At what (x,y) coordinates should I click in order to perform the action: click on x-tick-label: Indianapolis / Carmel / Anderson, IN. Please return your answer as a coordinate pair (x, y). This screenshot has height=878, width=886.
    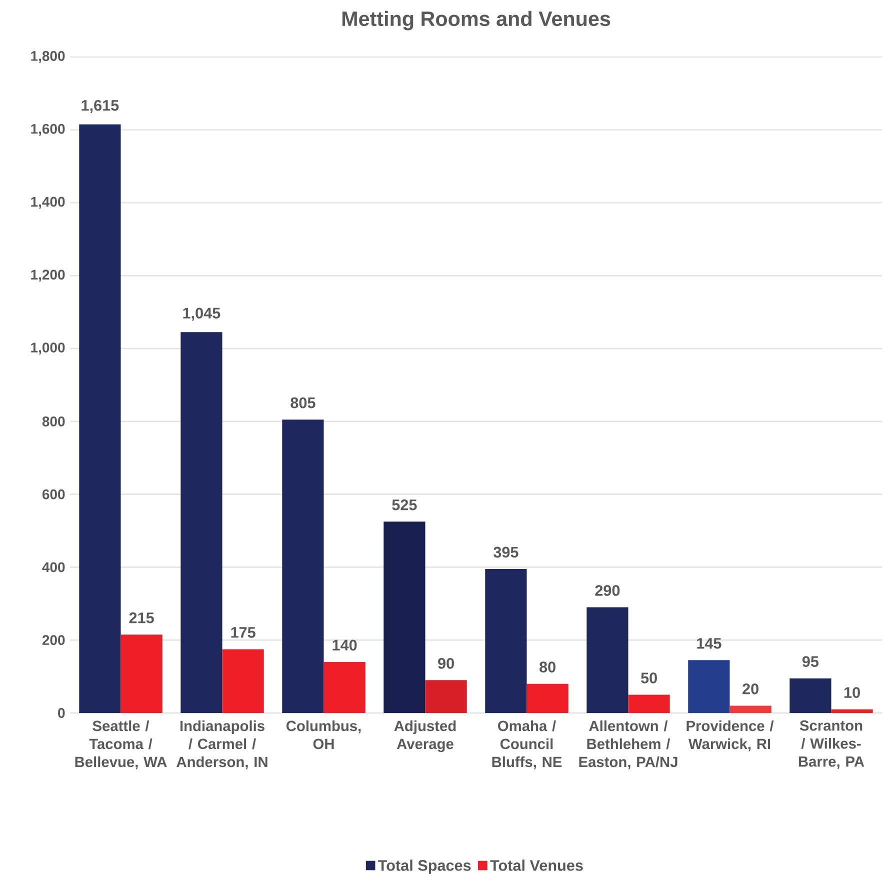
    Looking at the image, I should click on (222, 745).